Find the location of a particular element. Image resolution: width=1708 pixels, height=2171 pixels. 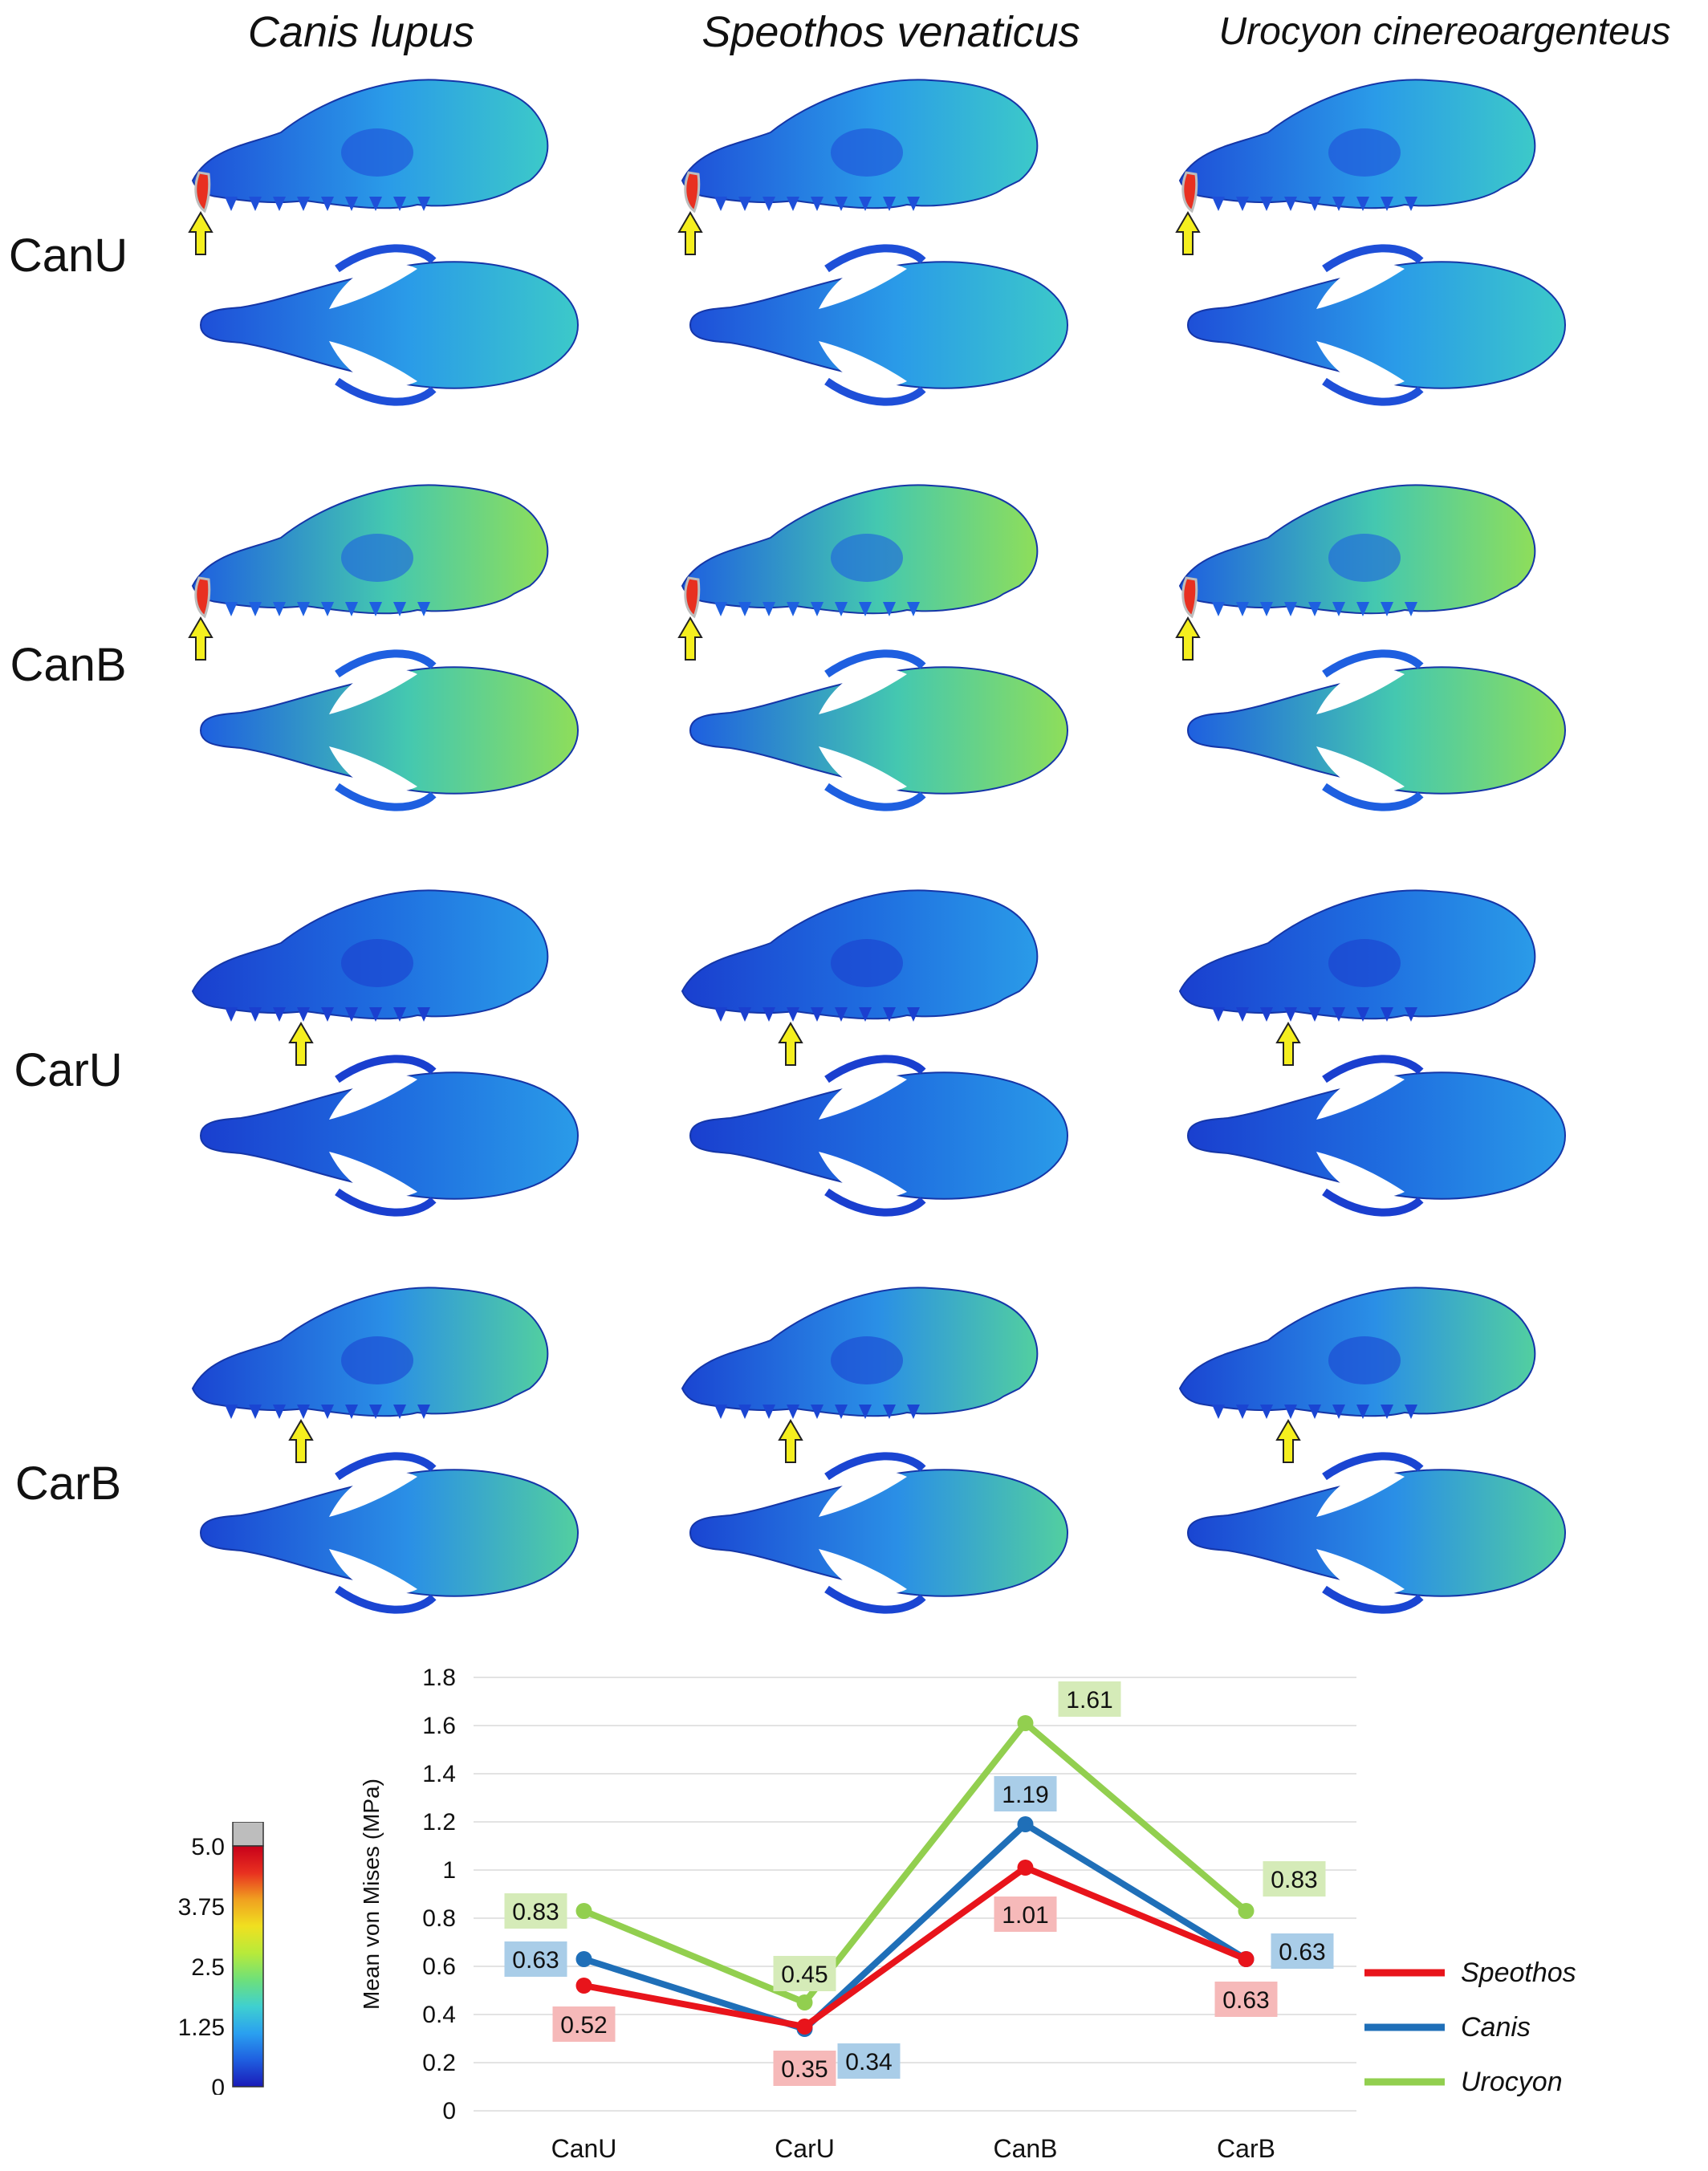

colorbar-tick-label: 2.5 is located at coordinates (208, 1967).